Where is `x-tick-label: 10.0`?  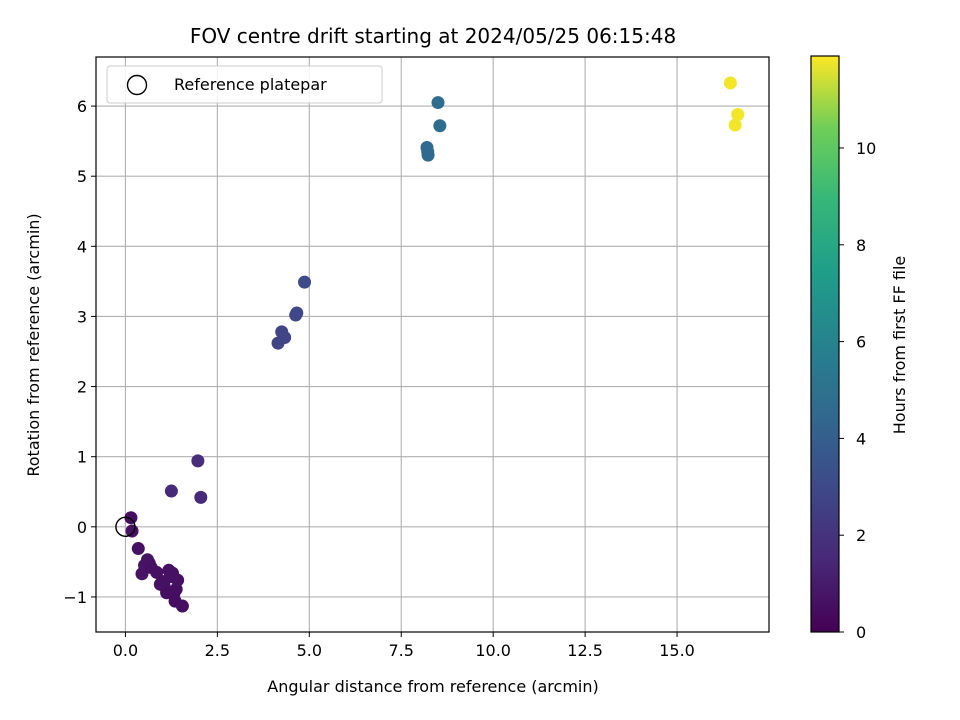
x-tick-label: 10.0 is located at coordinates (493, 650).